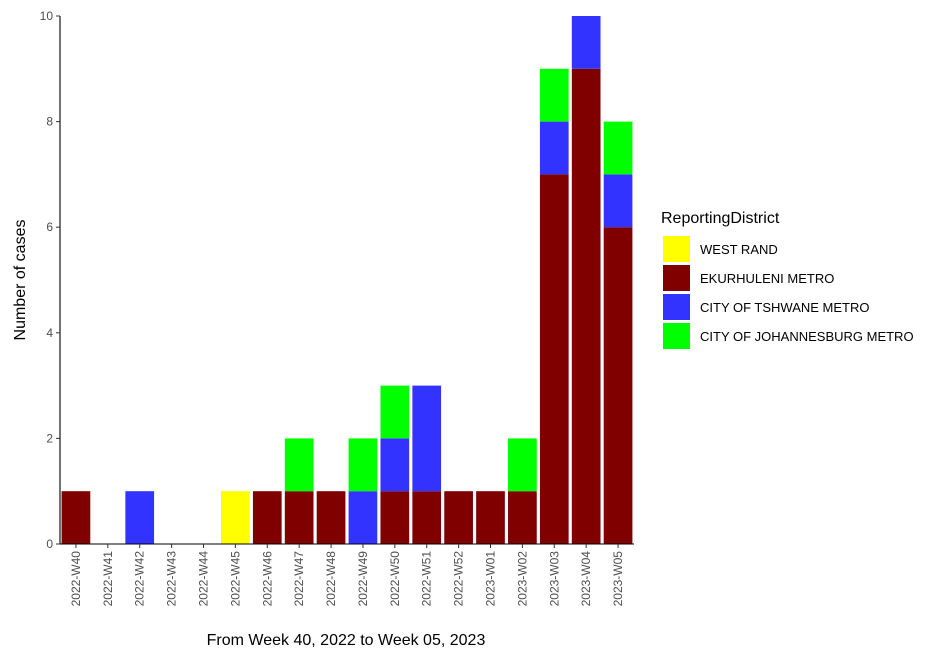  Describe the element at coordinates (739, 249) in the screenshot. I see `legend-label: WEST RAND` at that location.